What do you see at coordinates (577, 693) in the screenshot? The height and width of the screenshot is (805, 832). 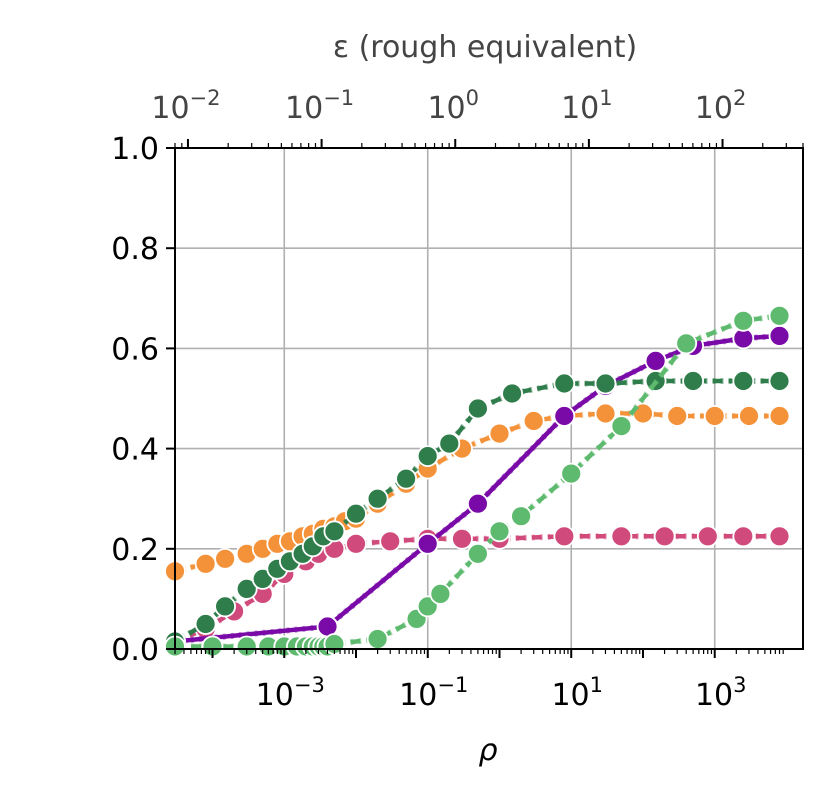 I see `x-tick-label: 10¹` at bounding box center [577, 693].